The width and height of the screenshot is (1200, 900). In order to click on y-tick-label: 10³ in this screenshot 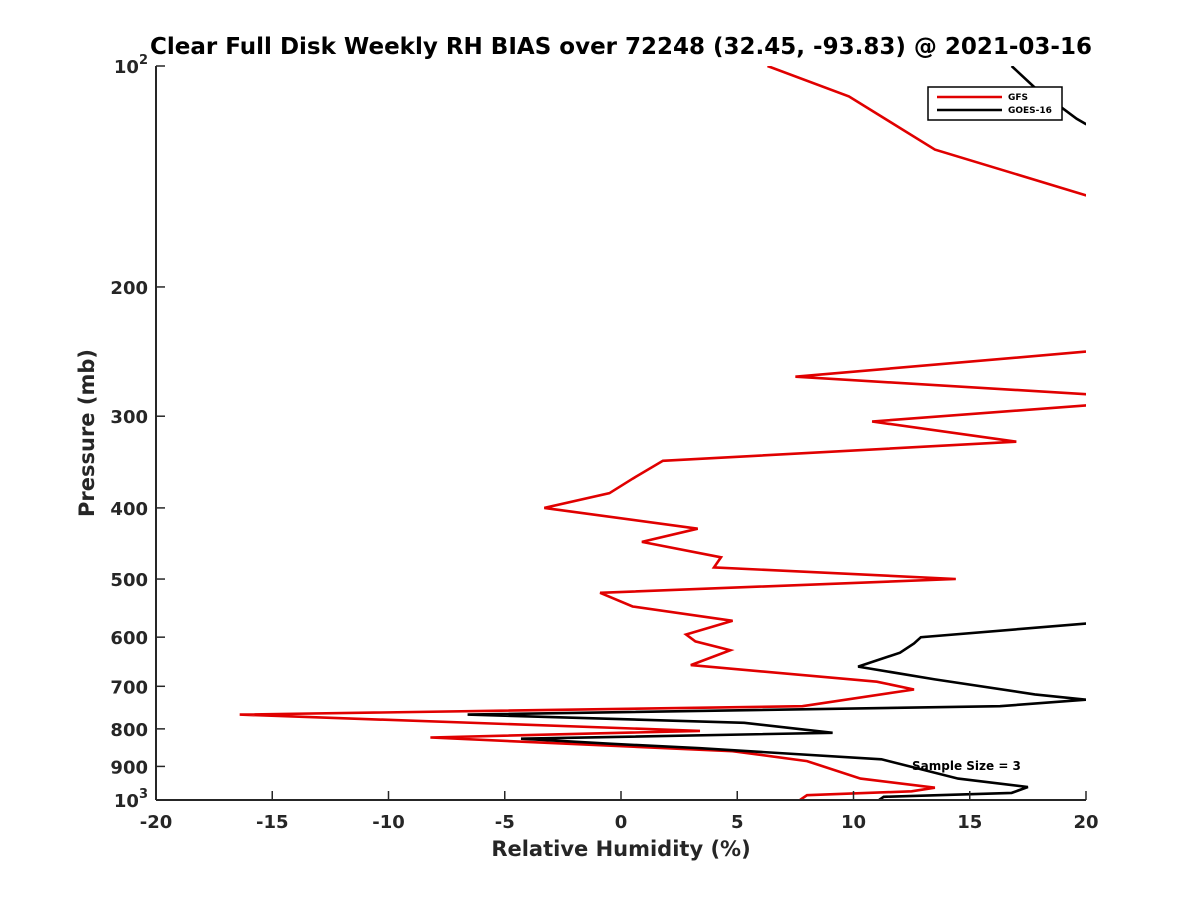, I will do `click(131, 799)`.